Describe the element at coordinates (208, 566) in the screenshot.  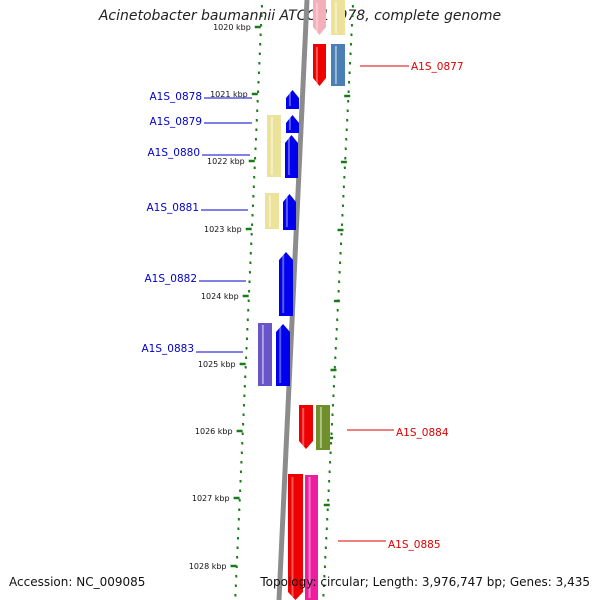
I see `kbp-label: 1028 kbp` at that location.